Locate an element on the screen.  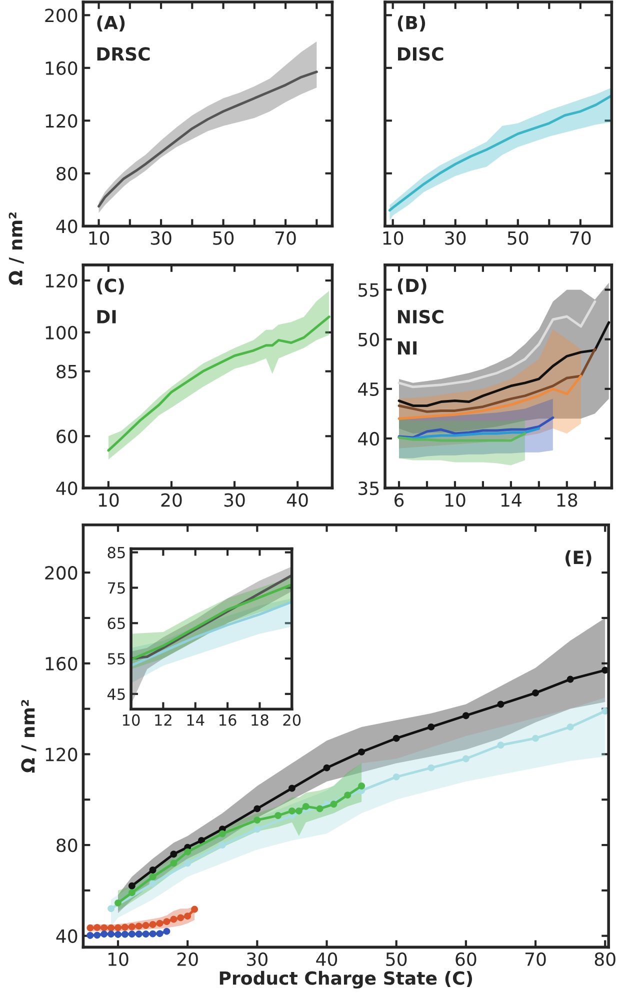
annotation: (E) is located at coordinates (579, 558).